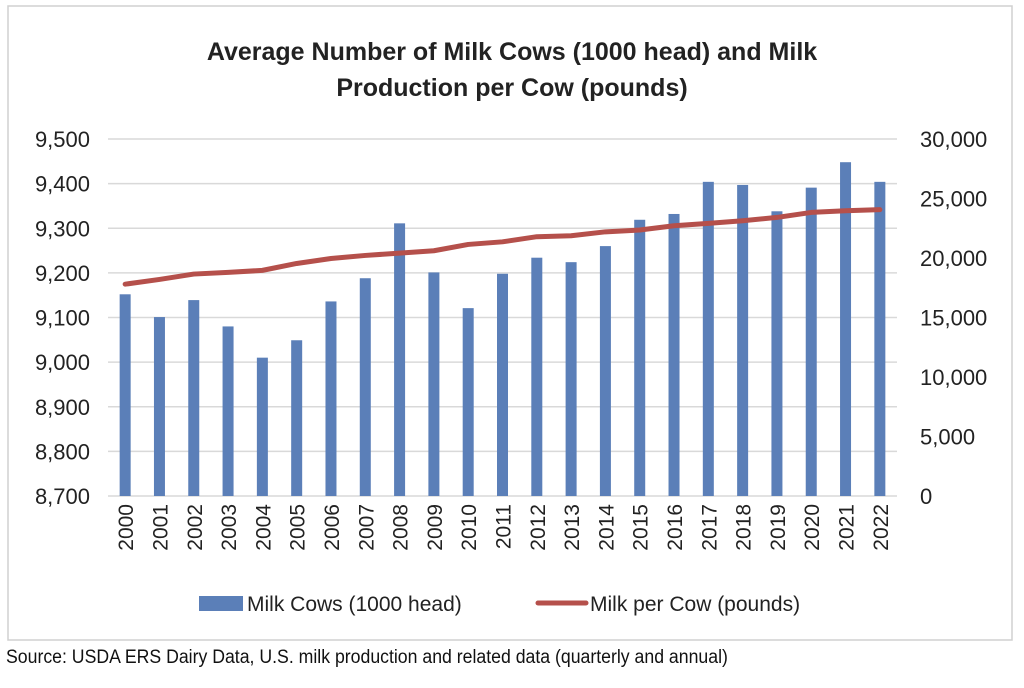  Describe the element at coordinates (468, 402) in the screenshot. I see `bar-2010` at that location.